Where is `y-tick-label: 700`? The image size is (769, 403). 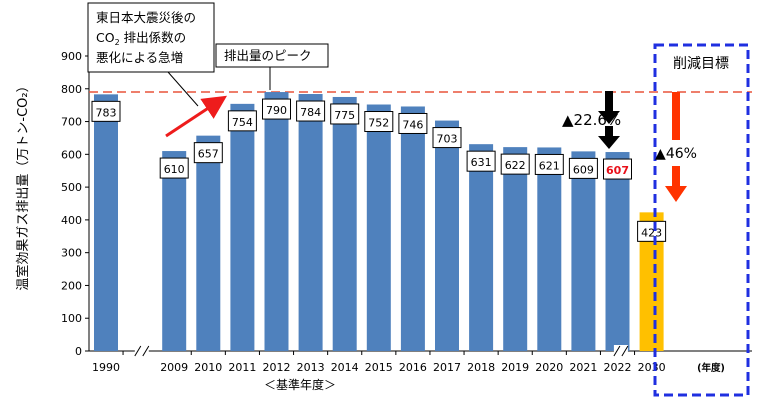
y-tick-label: 700 is located at coordinates (71, 122).